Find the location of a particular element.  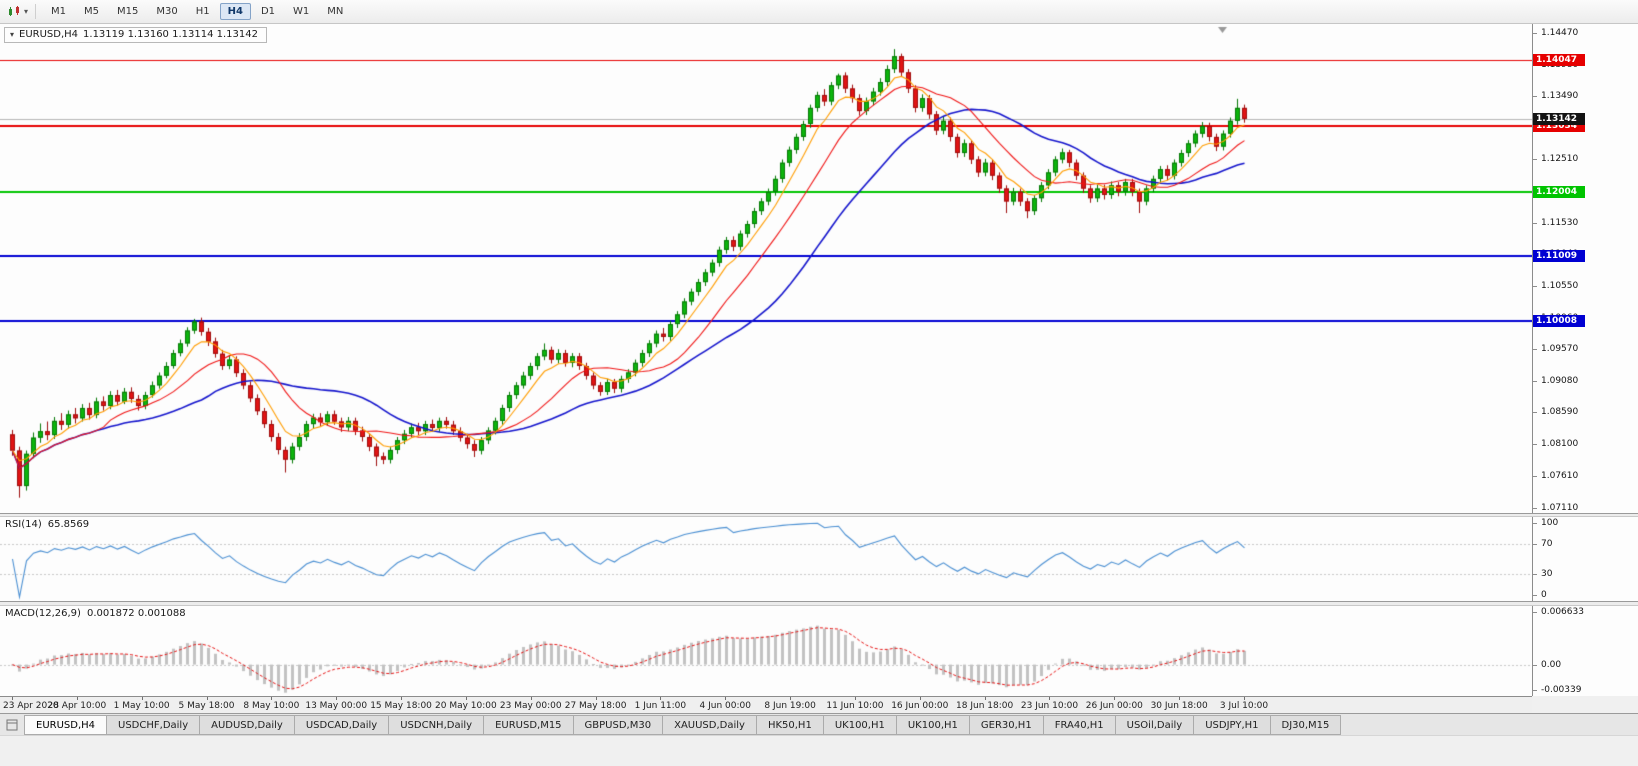

macd-current-values: 0.001872 0.001088 is located at coordinates (136, 613).